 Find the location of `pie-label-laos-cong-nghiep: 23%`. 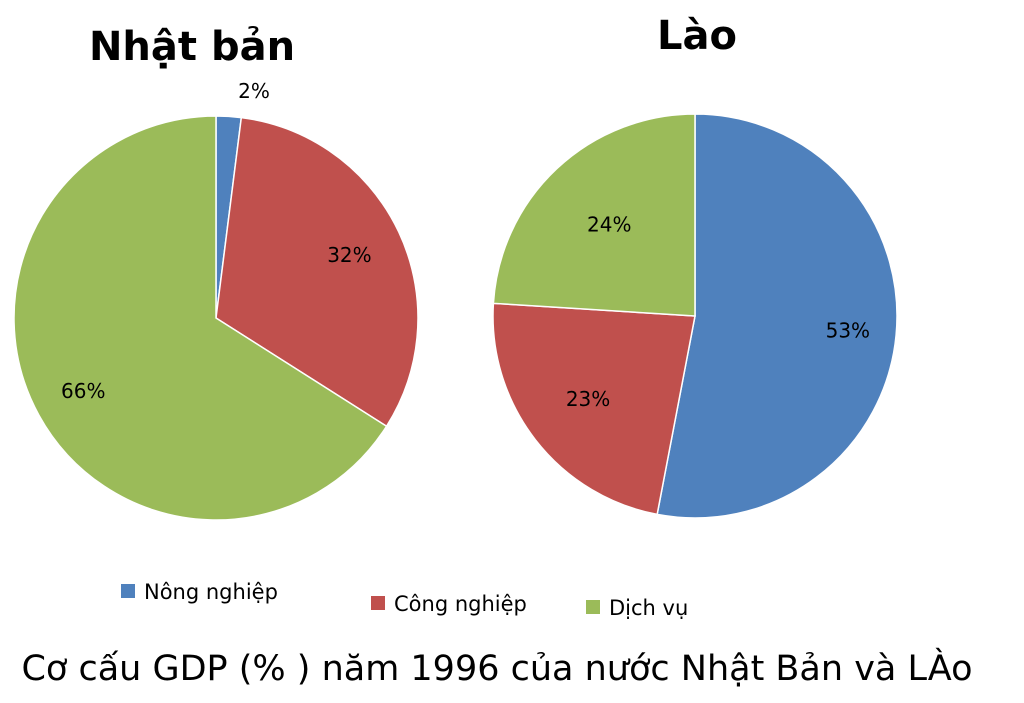

pie-label-laos-cong-nghiep: 23% is located at coordinates (588, 399).